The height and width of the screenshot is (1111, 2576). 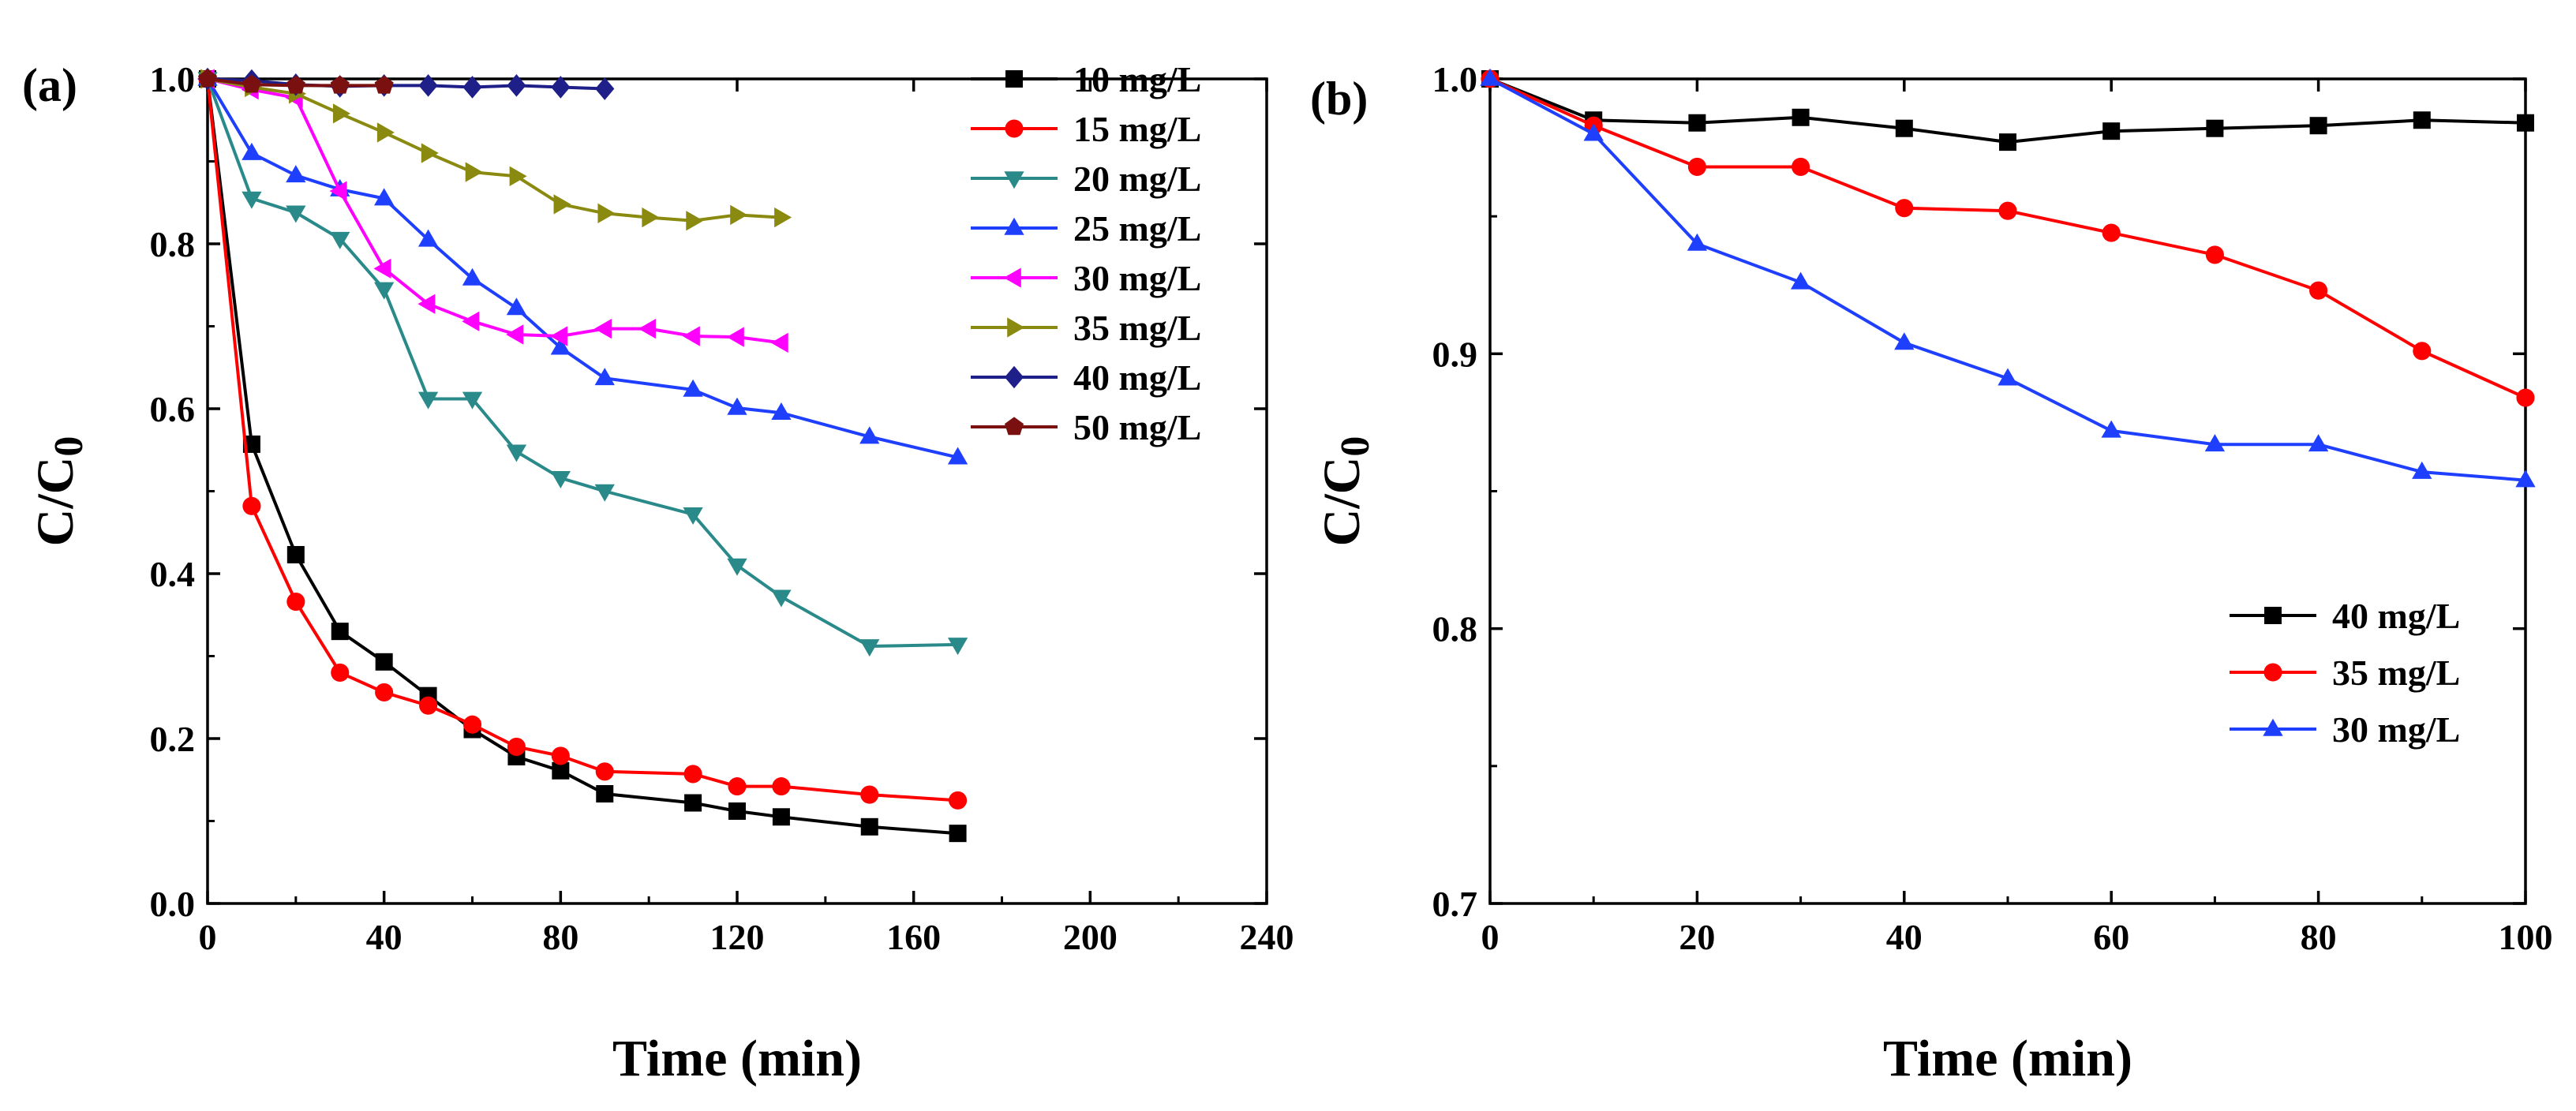 I want to click on y-tick-label: 0.6, so click(x=173, y=409).